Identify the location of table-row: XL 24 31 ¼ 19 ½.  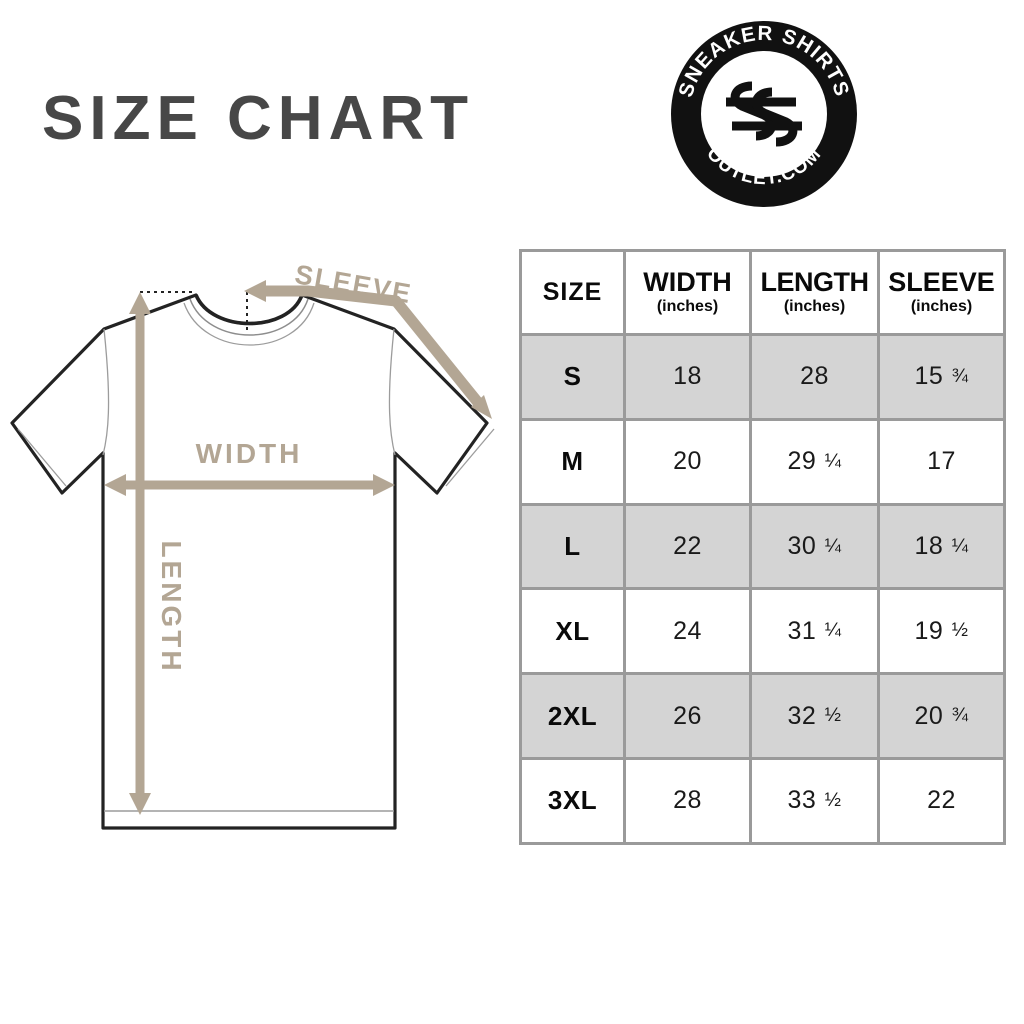
(762, 631).